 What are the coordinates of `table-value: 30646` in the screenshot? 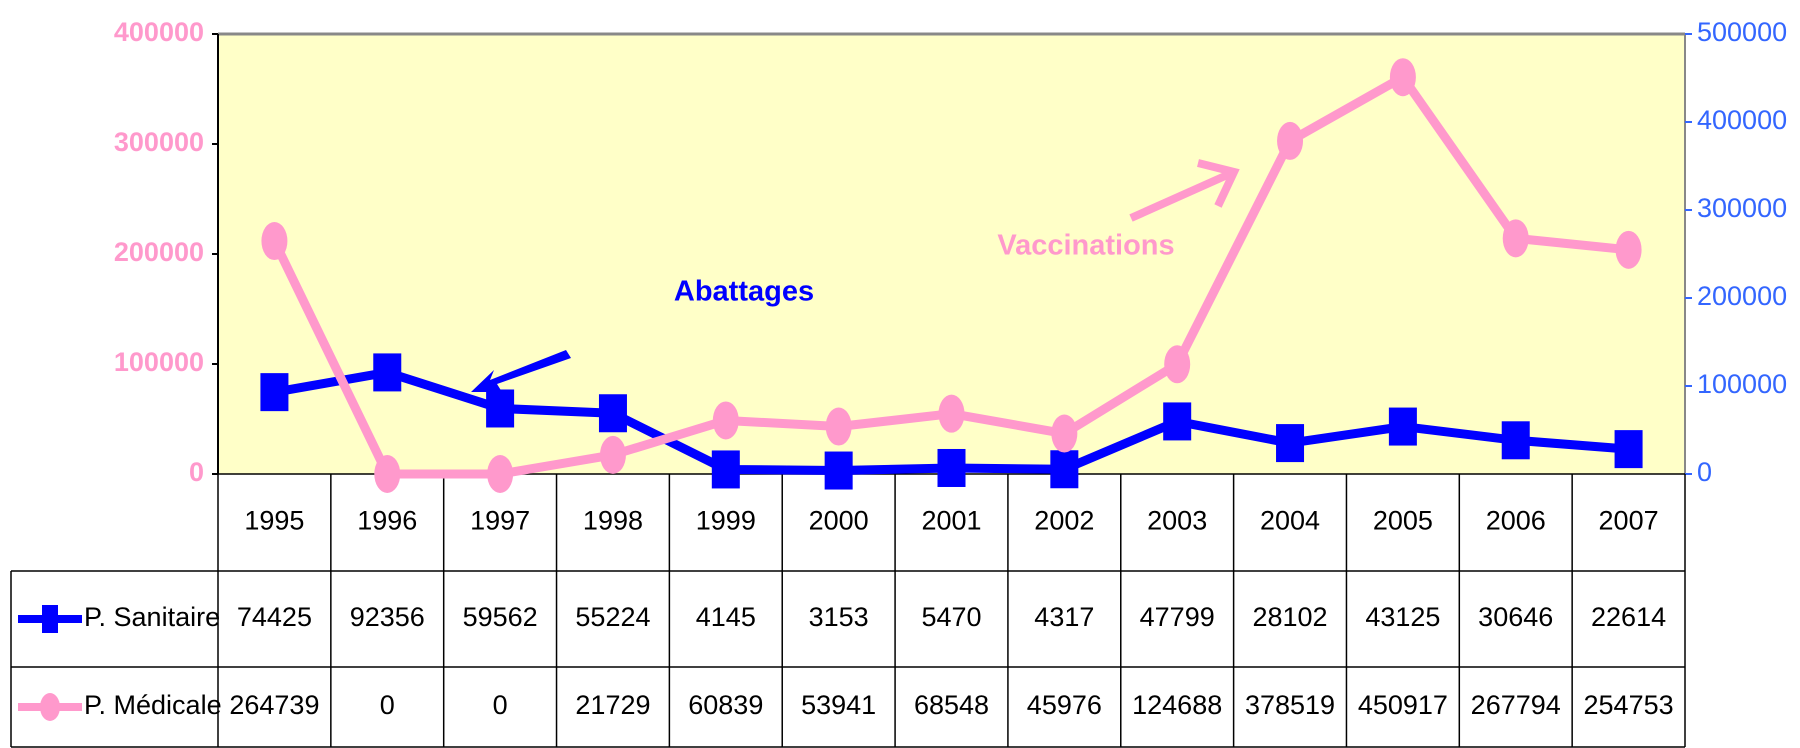 It's located at (1515, 617).